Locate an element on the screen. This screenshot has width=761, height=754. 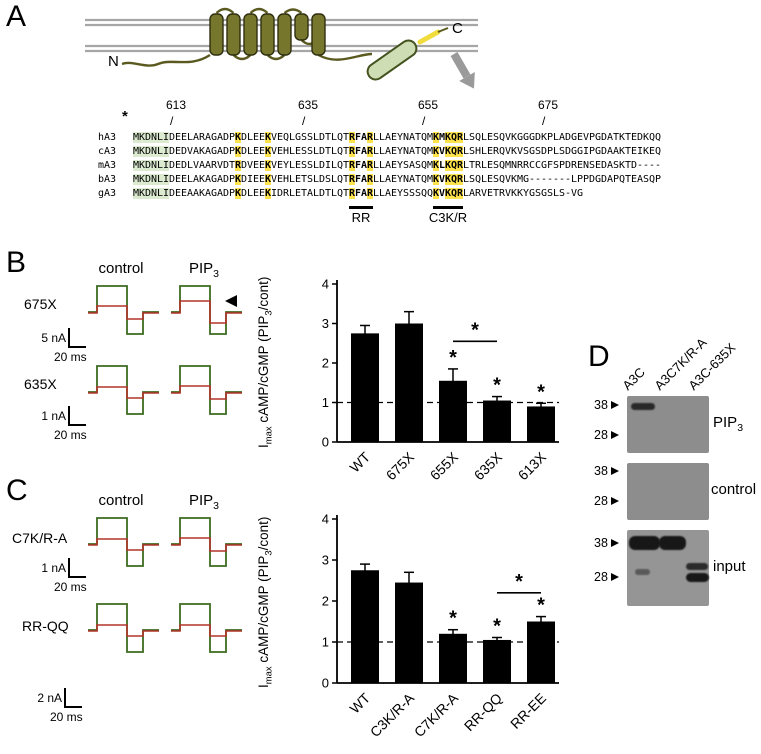
bar-C7K/R-A is located at coordinates (453, 658).